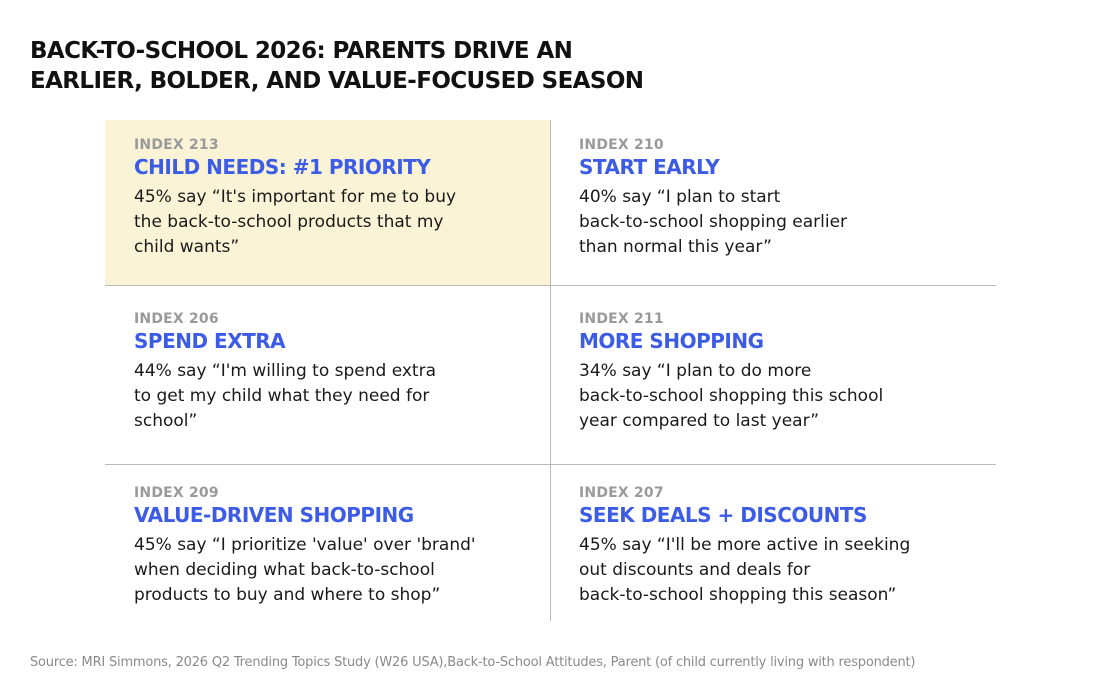 This screenshot has height=700, width=1100. What do you see at coordinates (285, 371) in the screenshot?
I see `quote-line: 44% say “I'm willing to spend extra` at bounding box center [285, 371].